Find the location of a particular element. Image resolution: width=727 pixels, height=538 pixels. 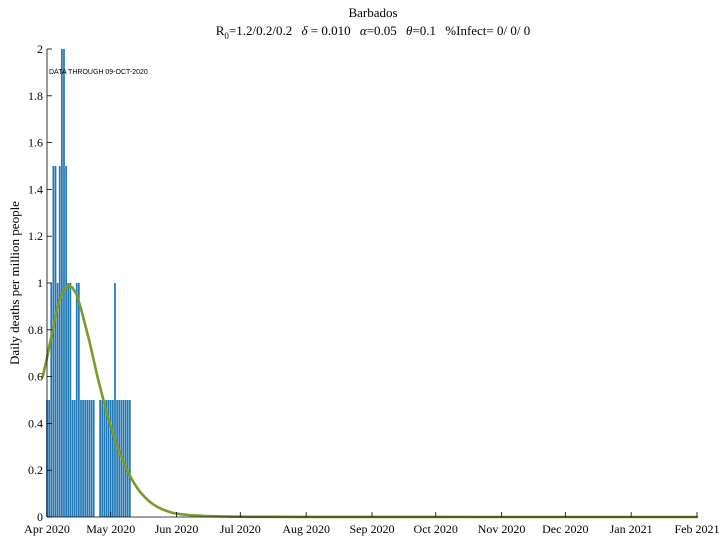

y-tick-label: 0.6 is located at coordinates (35, 377).